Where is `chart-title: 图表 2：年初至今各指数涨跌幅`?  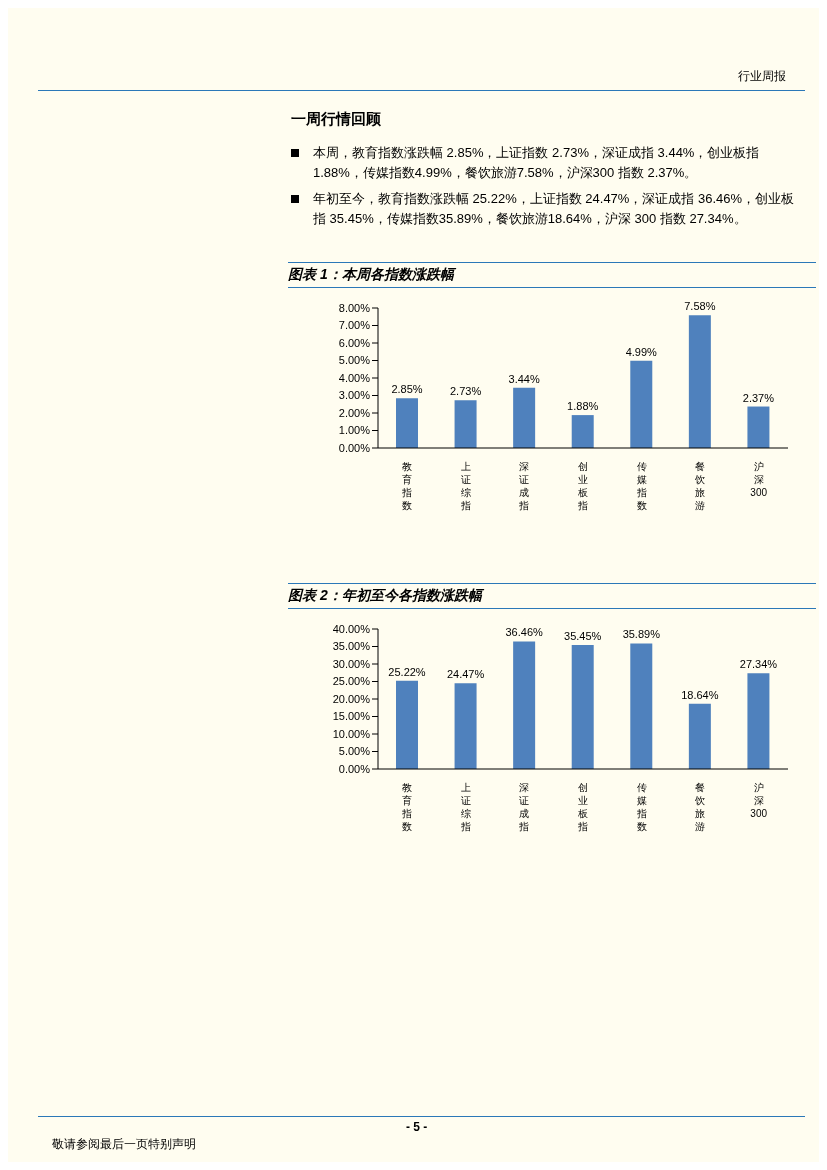 chart-title: 图表 2：年初至今各指数涨跌幅 is located at coordinates (552, 596).